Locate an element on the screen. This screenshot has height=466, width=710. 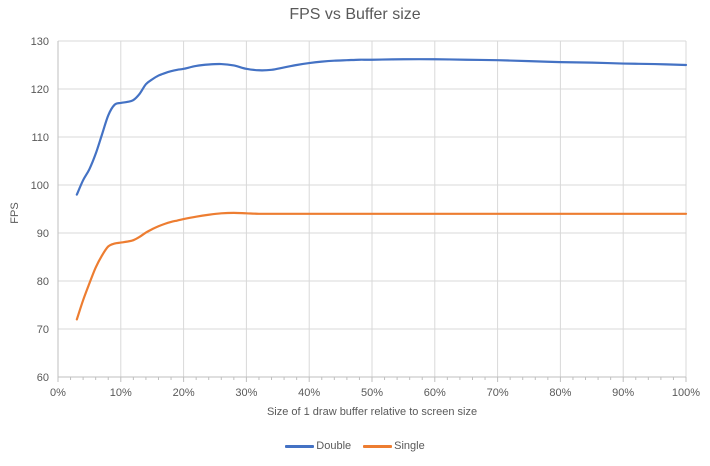
y-tick-label: 90 is located at coordinates (43, 234).